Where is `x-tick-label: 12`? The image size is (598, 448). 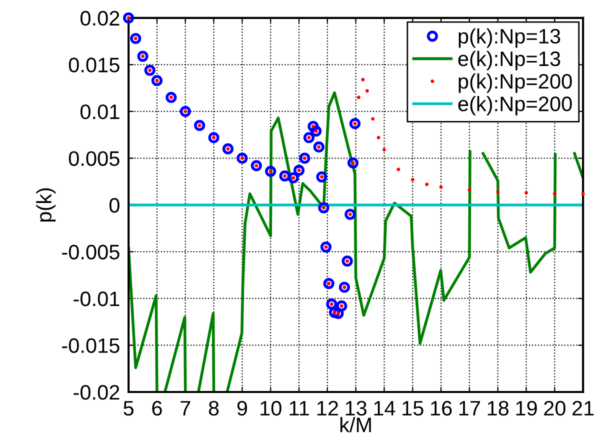
x-tick-label: 12 is located at coordinates (327, 408).